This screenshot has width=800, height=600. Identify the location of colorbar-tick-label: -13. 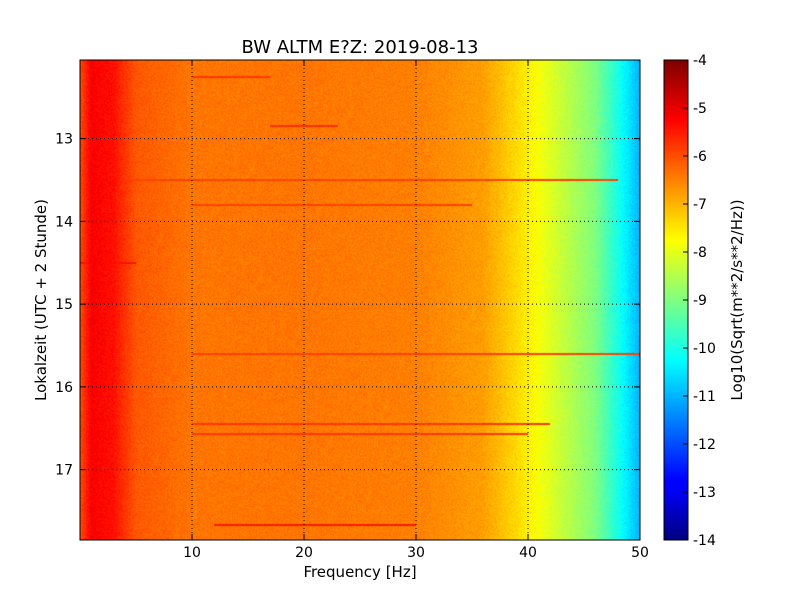
(704, 493).